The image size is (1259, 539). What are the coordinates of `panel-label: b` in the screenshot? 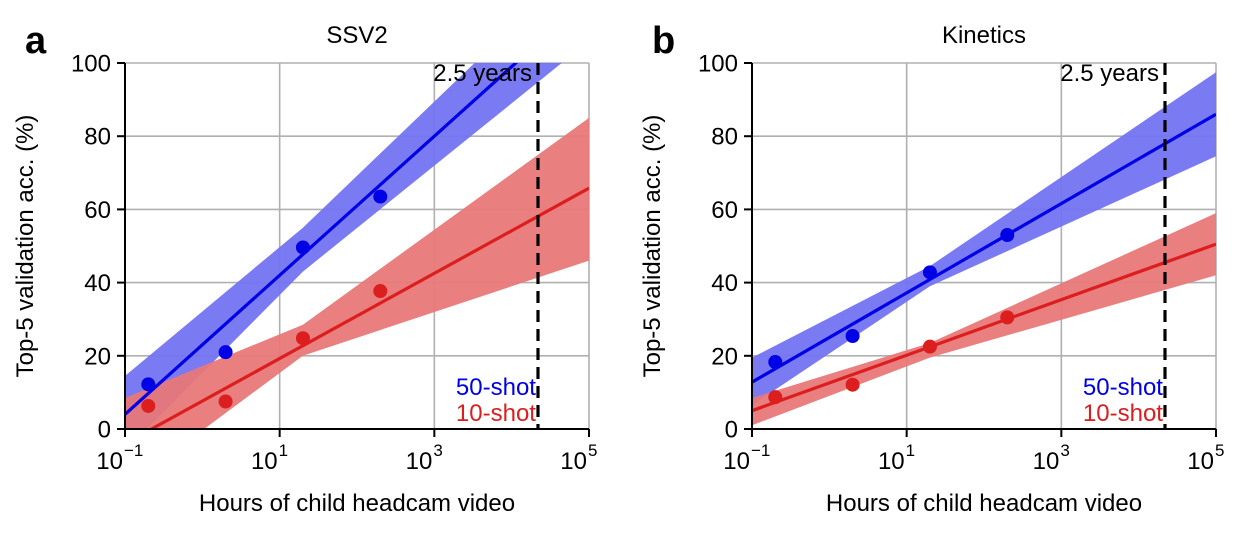 It's located at (663, 41).